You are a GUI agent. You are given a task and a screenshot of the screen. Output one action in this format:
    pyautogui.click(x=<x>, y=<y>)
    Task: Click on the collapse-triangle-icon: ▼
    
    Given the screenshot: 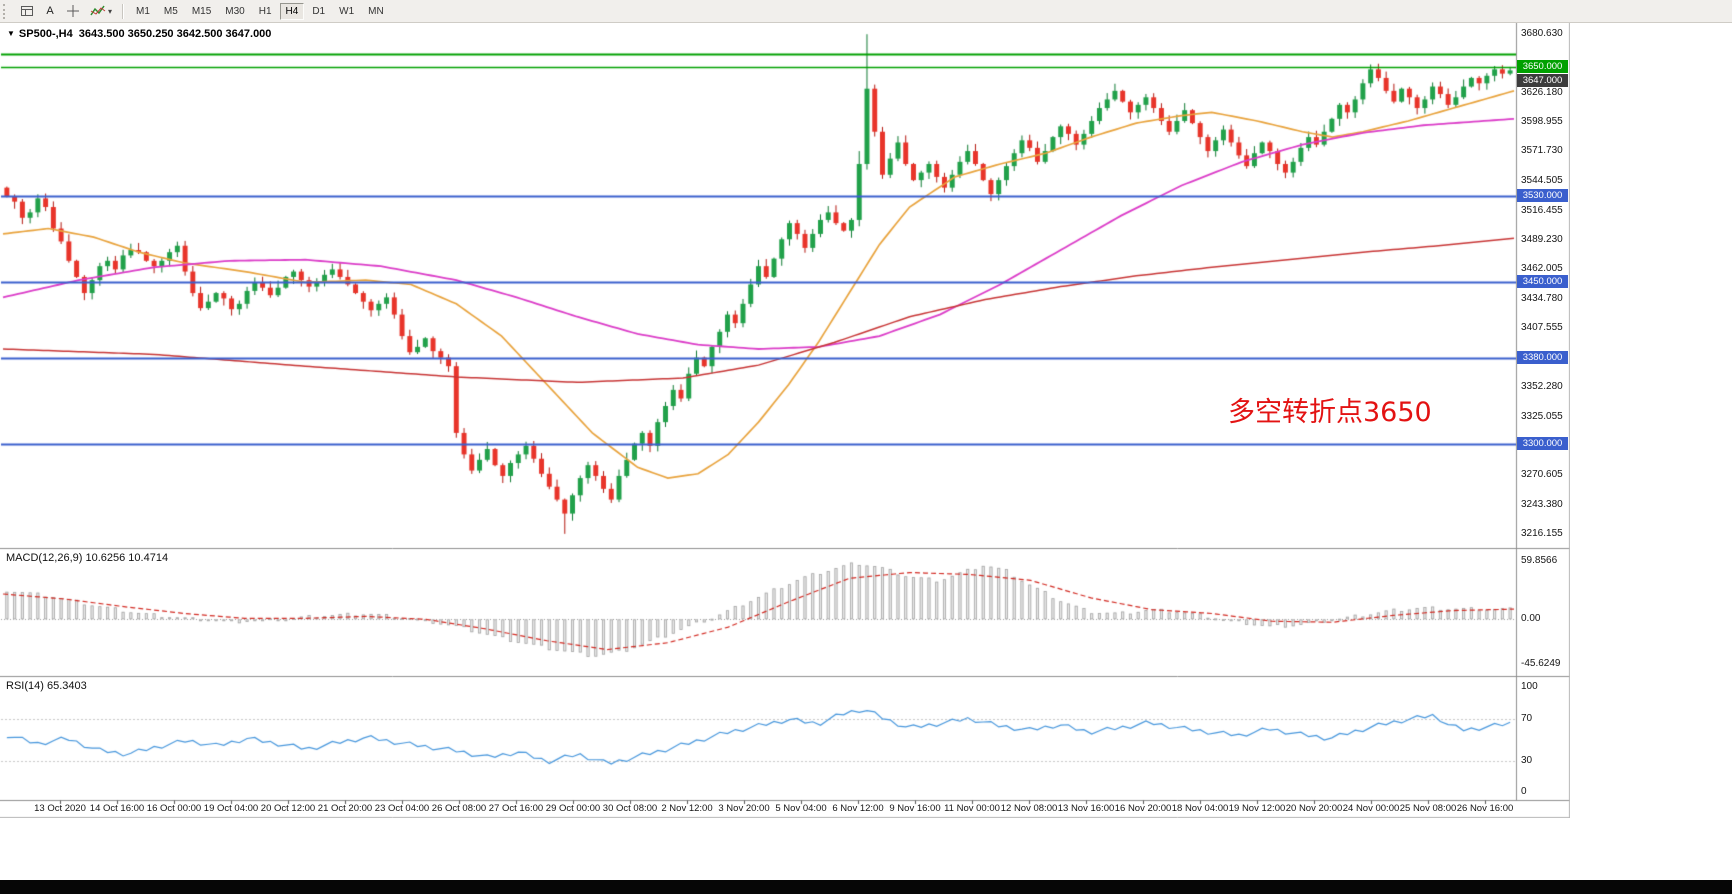 What is the action you would take?
    pyautogui.click(x=11, y=33)
    